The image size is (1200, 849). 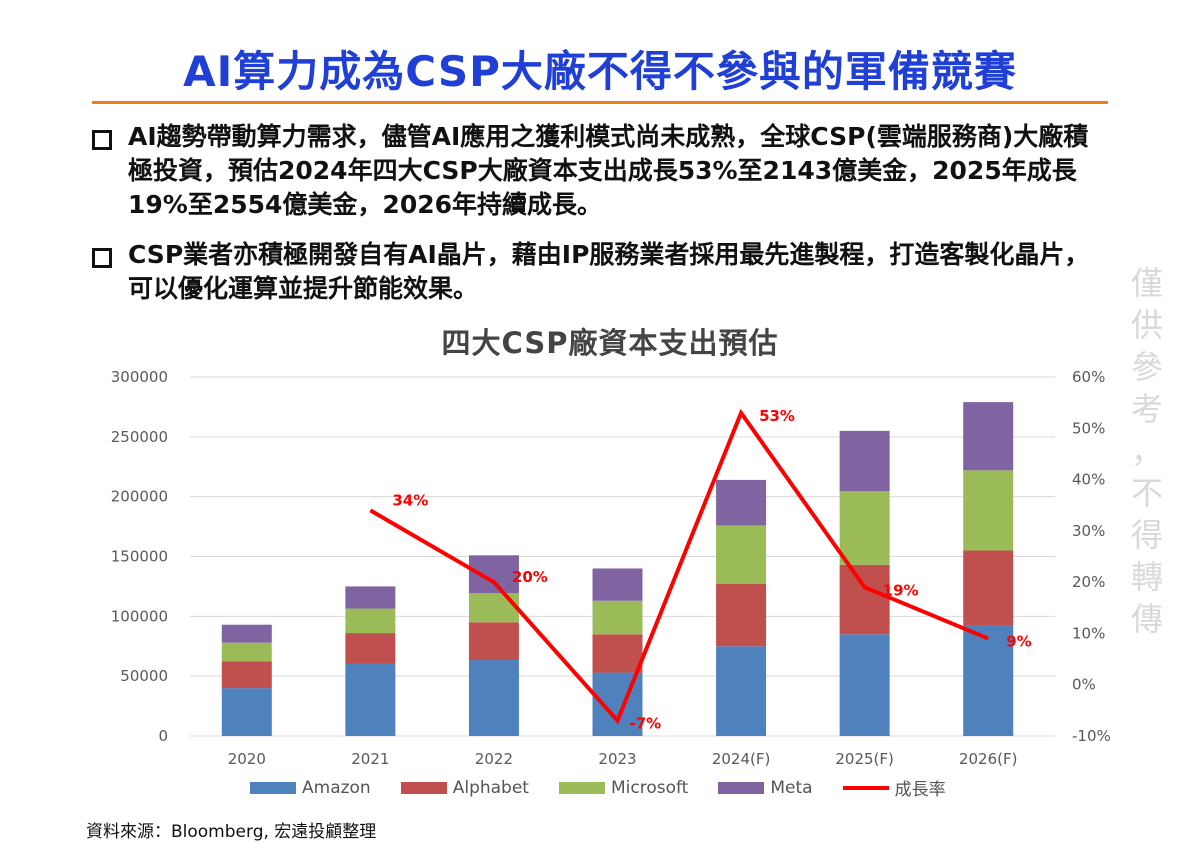 I want to click on watermark-char: 考, so click(x=1146, y=409).